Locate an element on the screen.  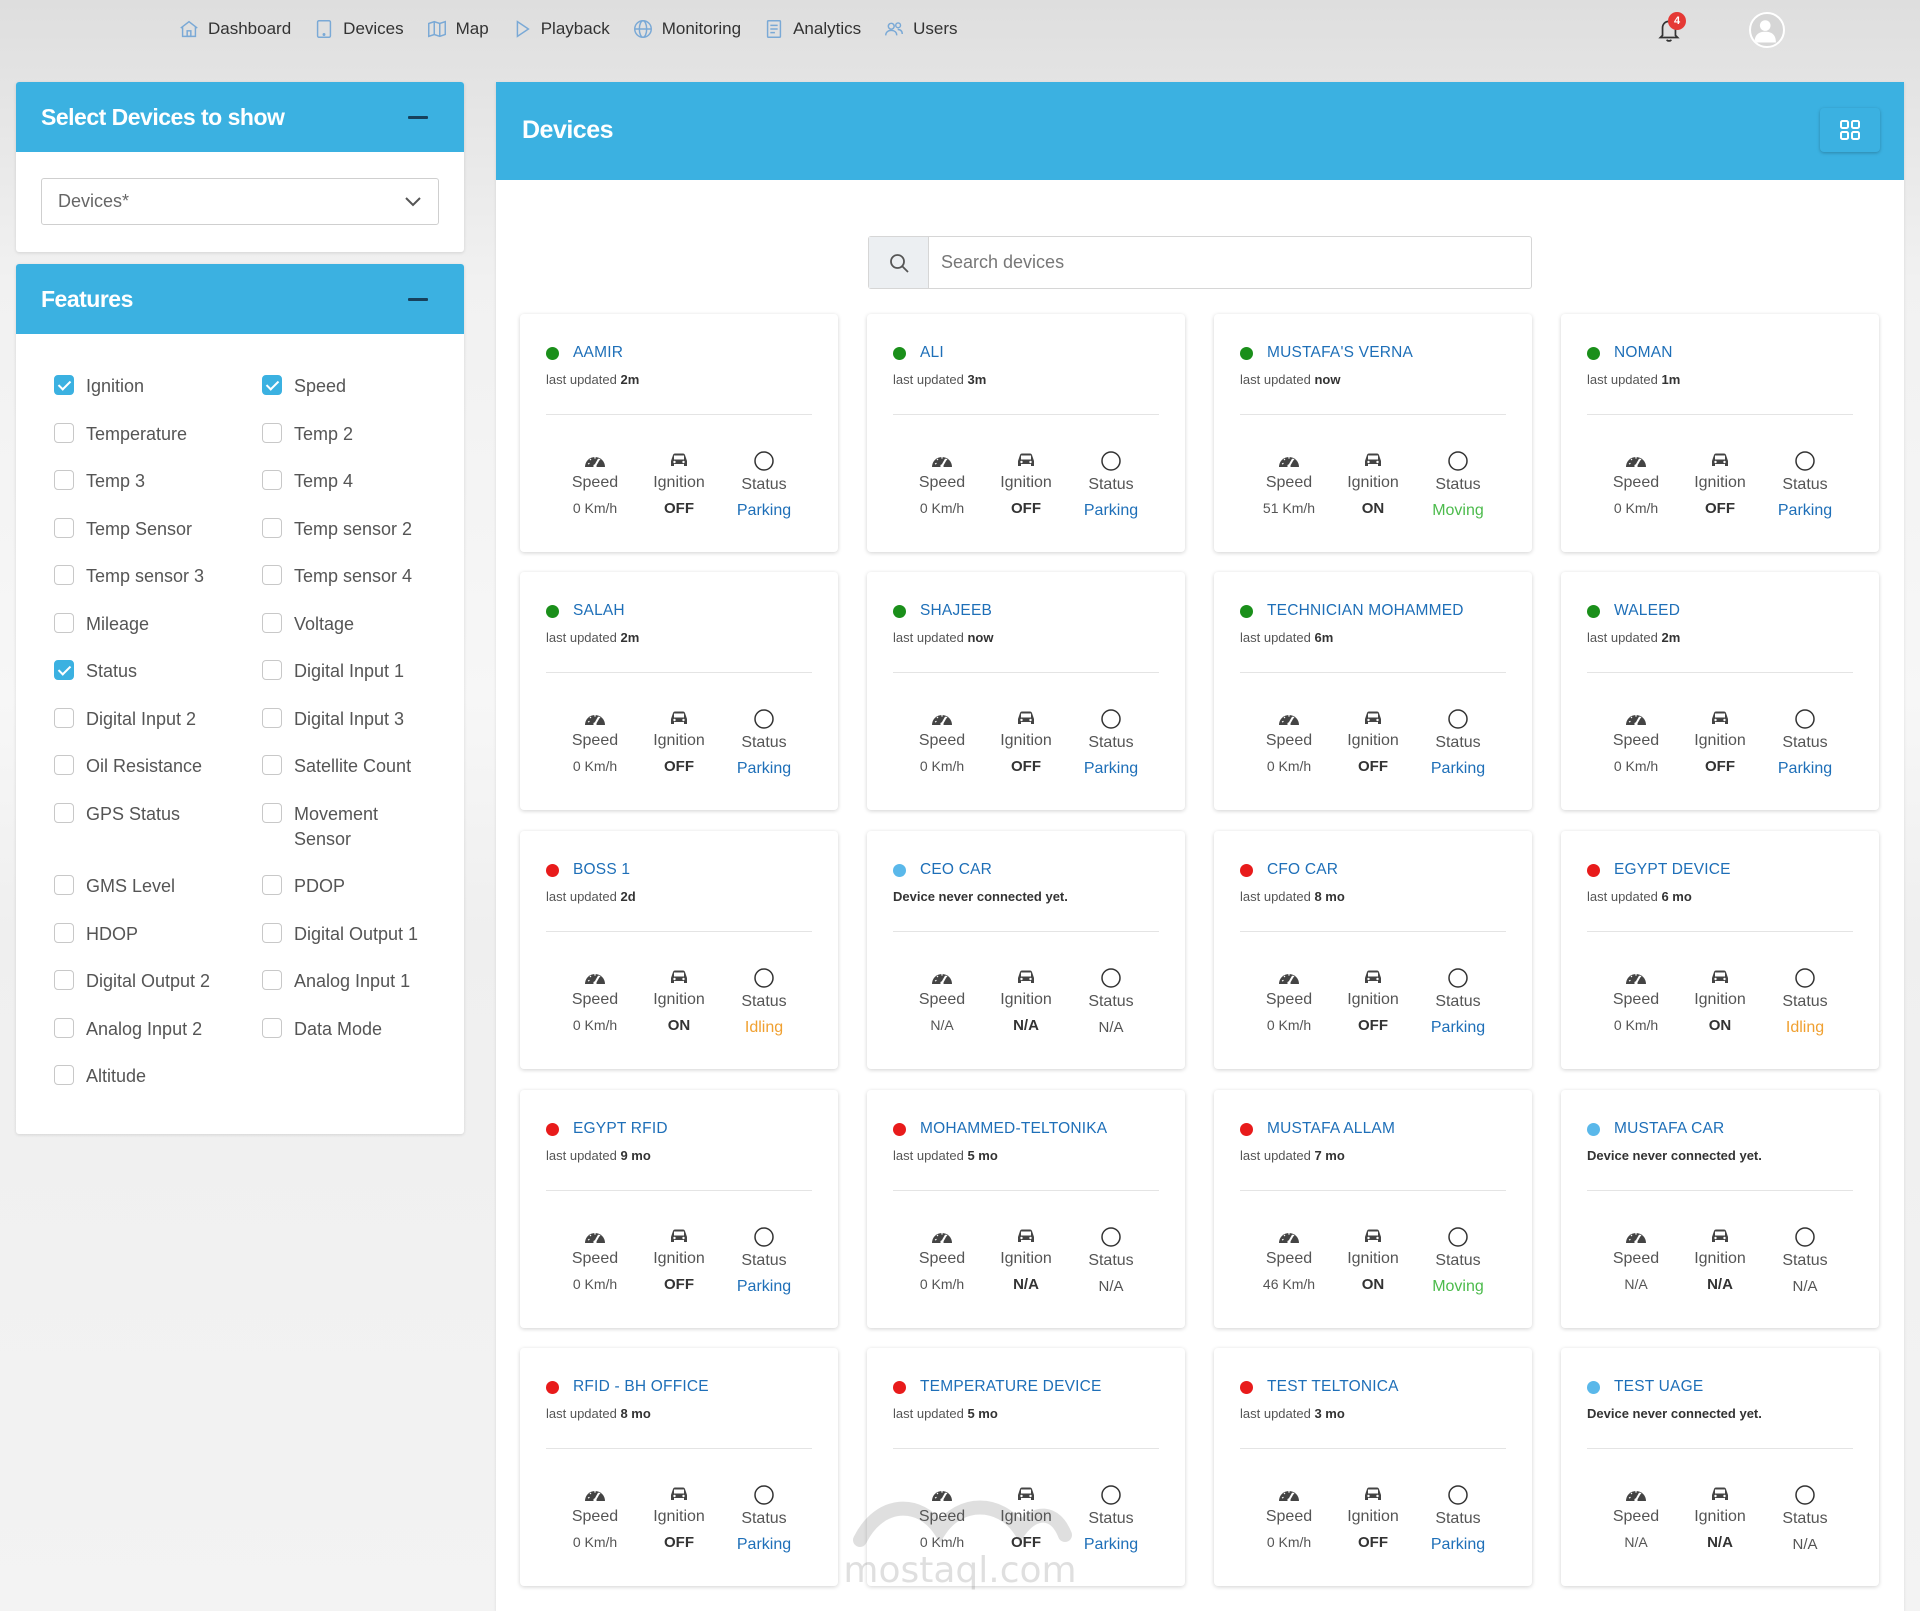
speed-metric: Speed 0 Km/h is located at coordinates (942, 483).